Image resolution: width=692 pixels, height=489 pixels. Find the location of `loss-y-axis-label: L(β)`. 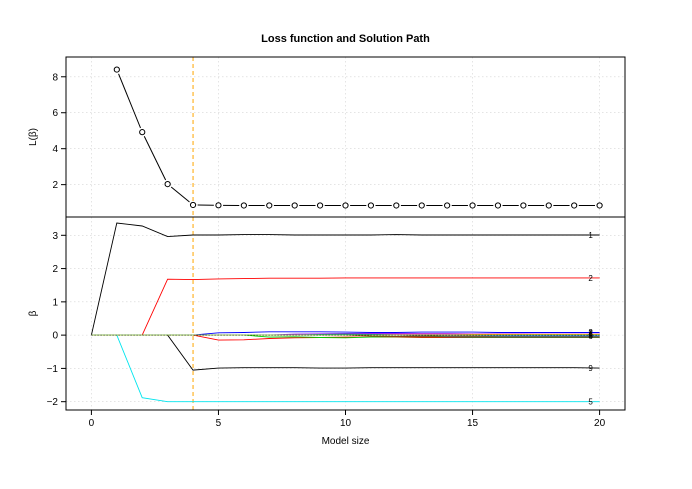

loss-y-axis-label: L(β) is located at coordinates (33, 137).